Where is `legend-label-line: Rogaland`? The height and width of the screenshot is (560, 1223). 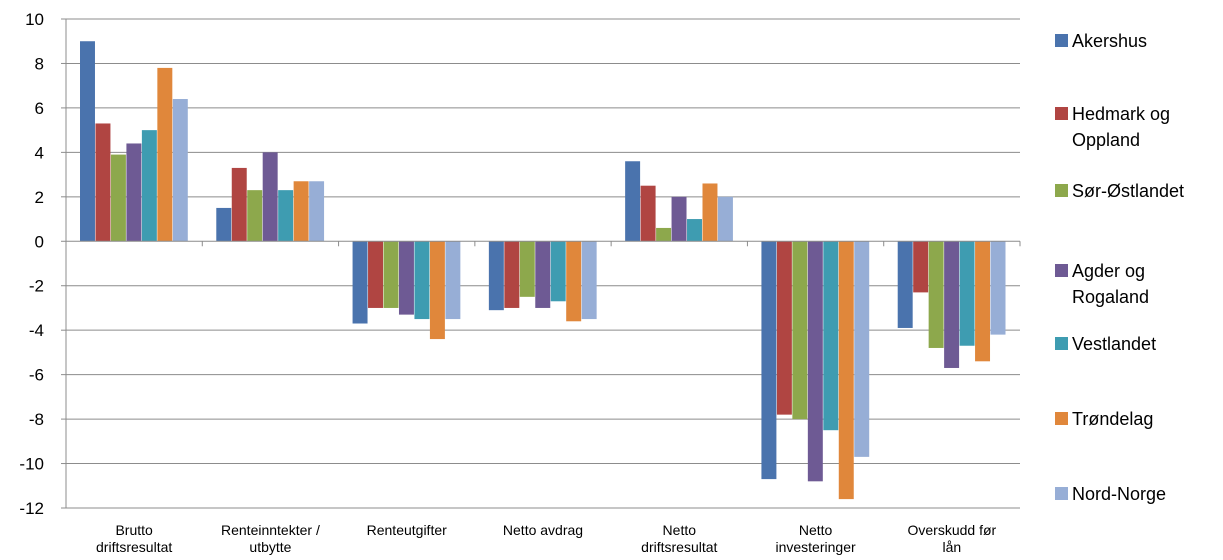 legend-label-line: Rogaland is located at coordinates (1111, 297).